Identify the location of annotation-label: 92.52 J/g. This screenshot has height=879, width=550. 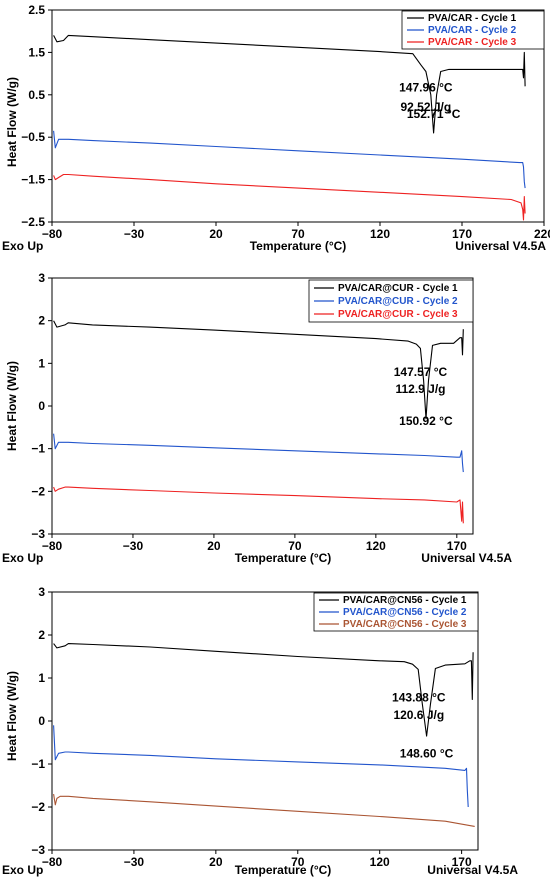
(426, 107).